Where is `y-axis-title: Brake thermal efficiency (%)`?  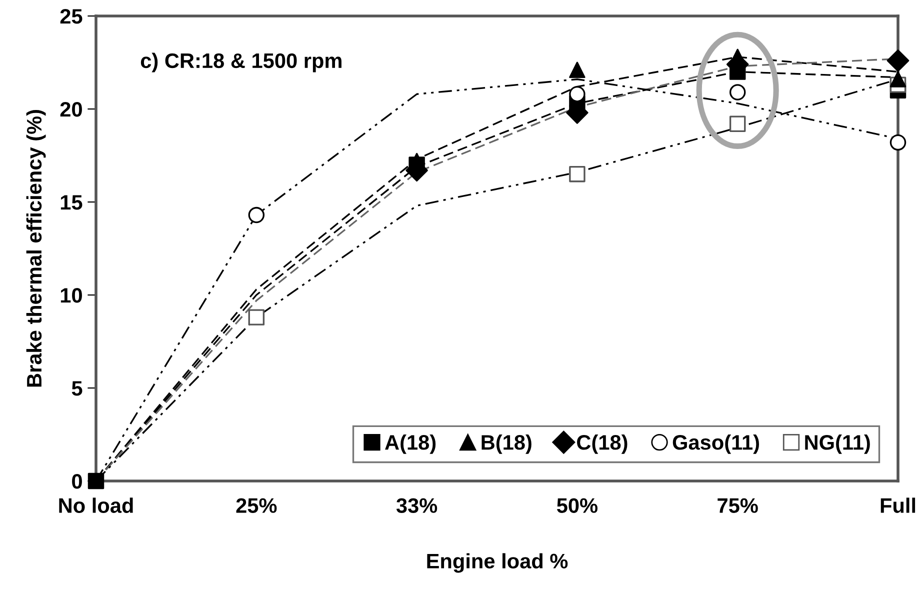
y-axis-title: Brake thermal efficiency (%) is located at coordinates (36, 248).